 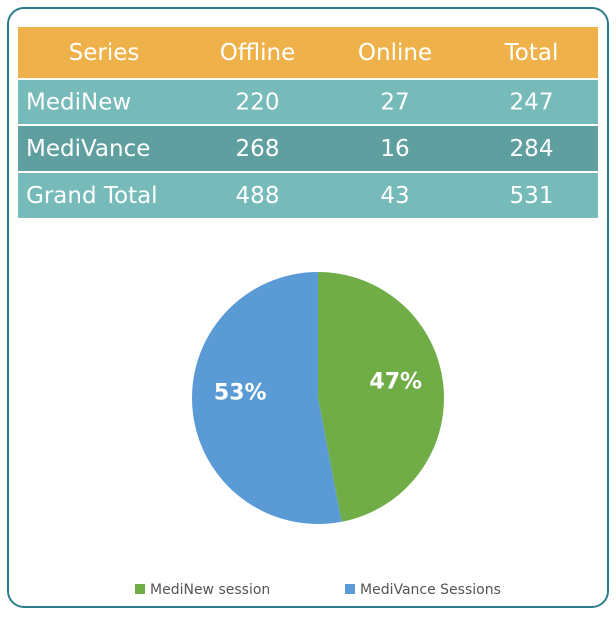 What do you see at coordinates (88, 149) in the screenshot?
I see `table-cell: MediVance` at bounding box center [88, 149].